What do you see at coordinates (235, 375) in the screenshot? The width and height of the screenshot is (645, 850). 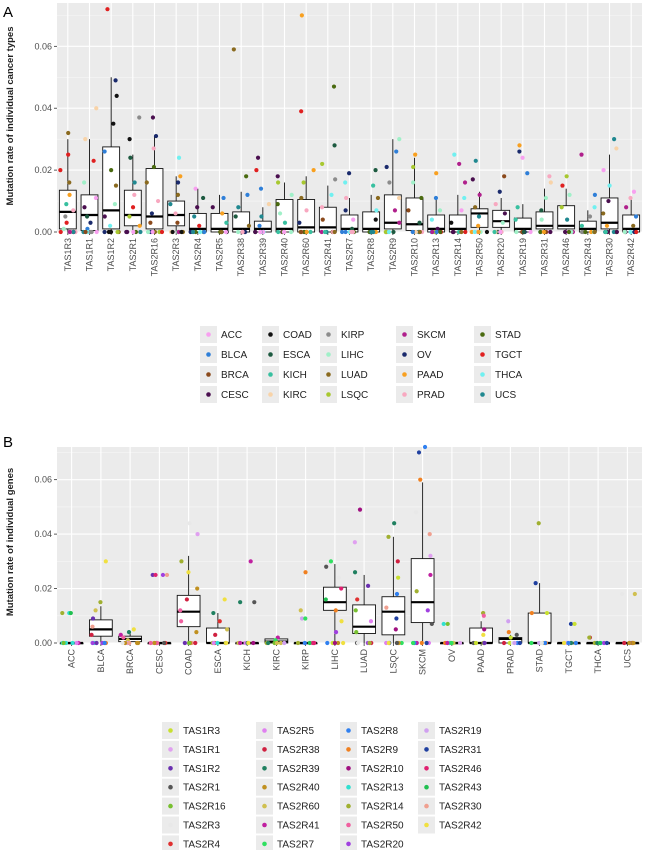 I see `panel-a-legend-label: BRCA` at bounding box center [235, 375].